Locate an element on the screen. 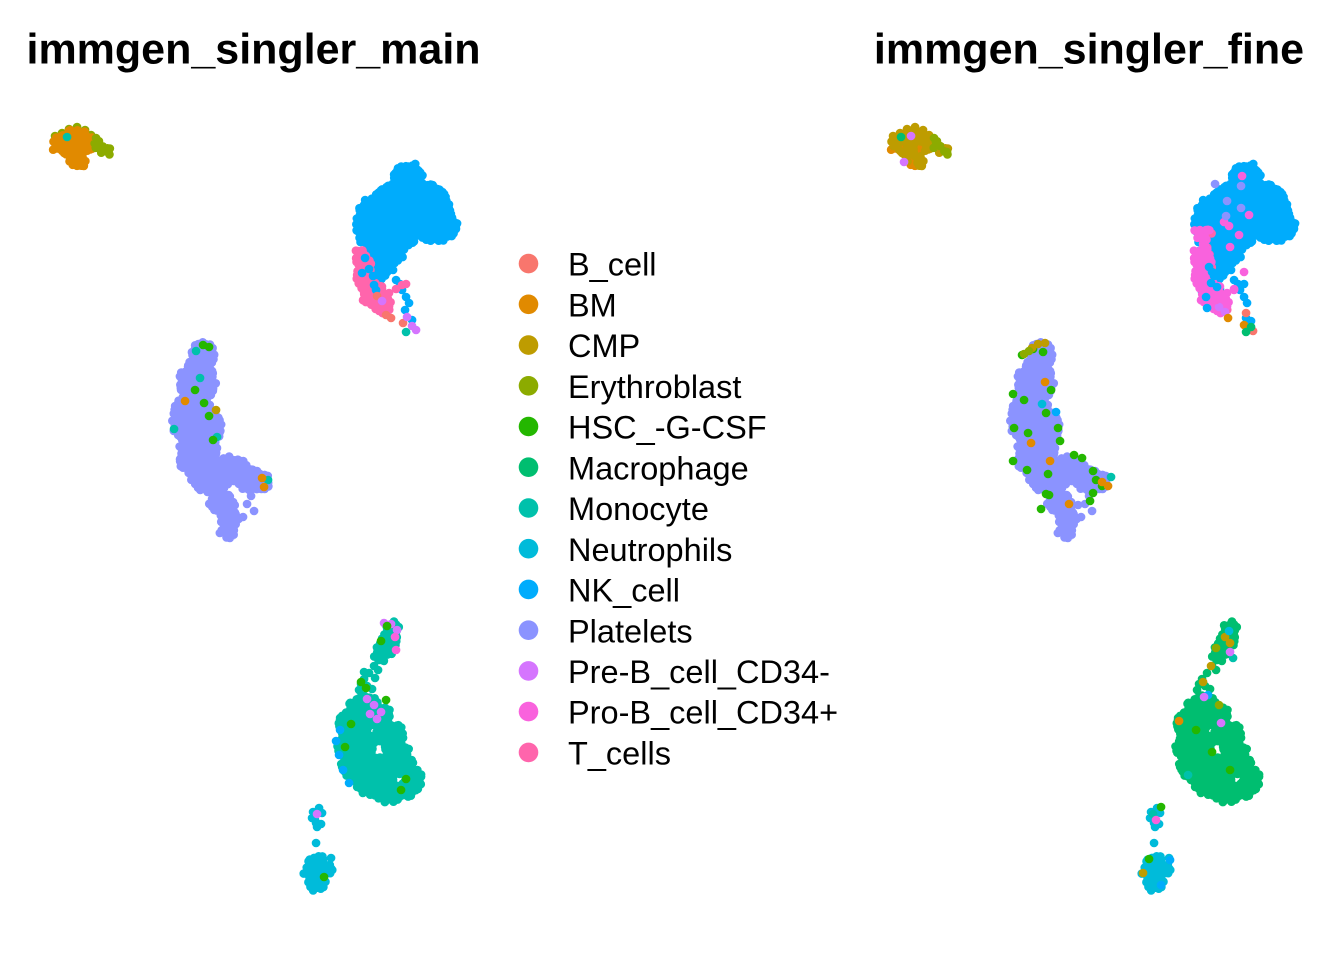 The height and width of the screenshot is (965, 1344). svg-text: B_cell is located at coordinates (612, 265).